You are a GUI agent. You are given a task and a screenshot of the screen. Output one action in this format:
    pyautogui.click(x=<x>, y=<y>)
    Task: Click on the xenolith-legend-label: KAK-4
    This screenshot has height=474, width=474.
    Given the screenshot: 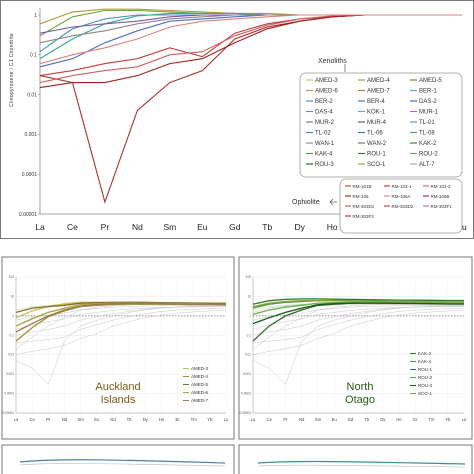 What is the action you would take?
    pyautogui.click(x=324, y=155)
    